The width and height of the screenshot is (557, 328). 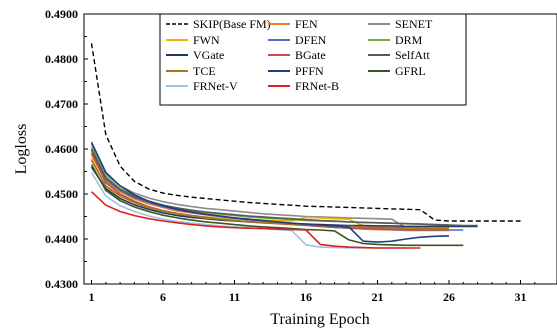 What do you see at coordinates (412, 55) in the screenshot?
I see `legend-label: SelfAtt` at bounding box center [412, 55].